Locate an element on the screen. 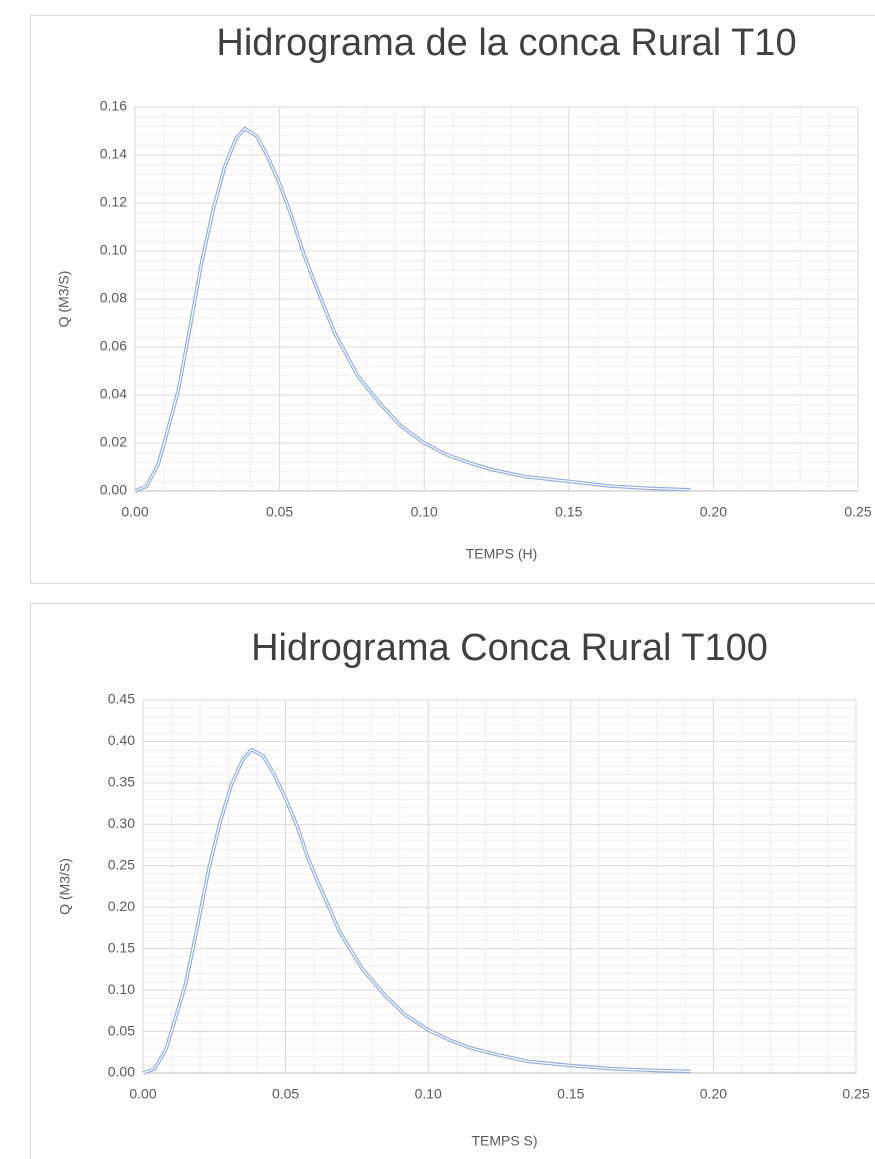  x-axis-label: TEMPS (H) is located at coordinates (502, 554).